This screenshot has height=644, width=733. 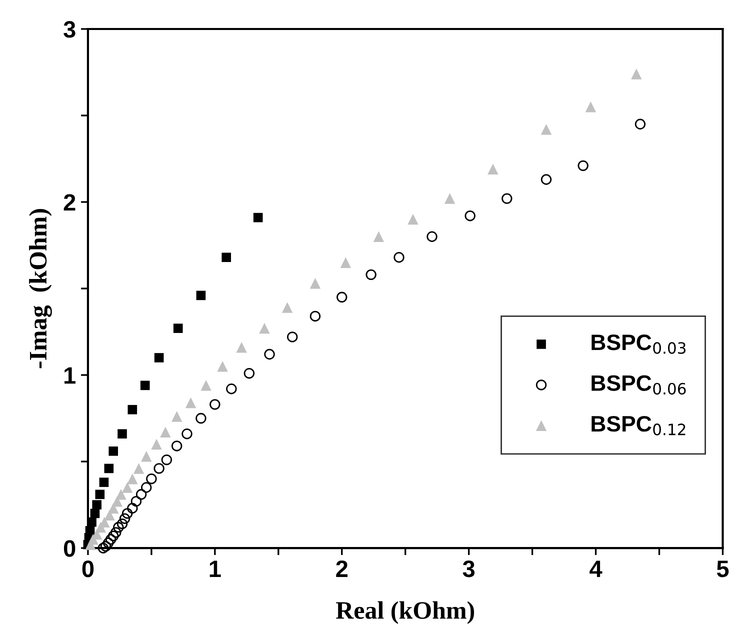 What do you see at coordinates (639, 344) in the screenshot?
I see `legend-label: BSPC$_{0.03}$` at bounding box center [639, 344].